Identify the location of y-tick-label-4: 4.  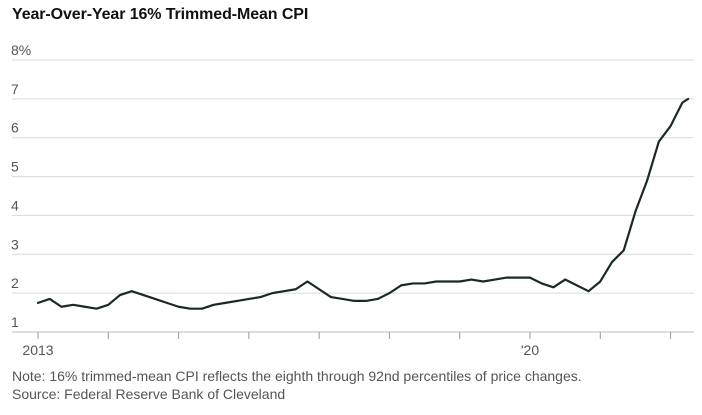
(15, 205).